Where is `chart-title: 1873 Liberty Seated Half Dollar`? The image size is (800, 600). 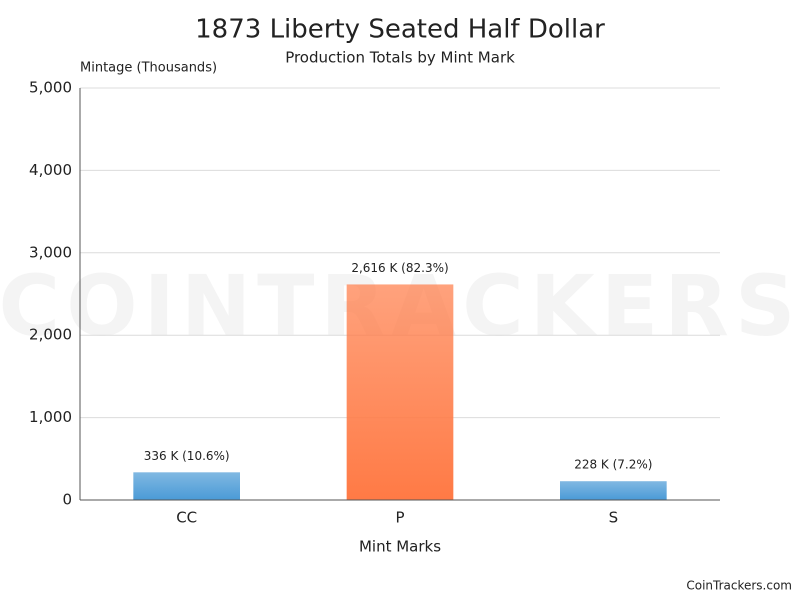
chart-title: 1873 Liberty Seated Half Dollar is located at coordinates (400, 30).